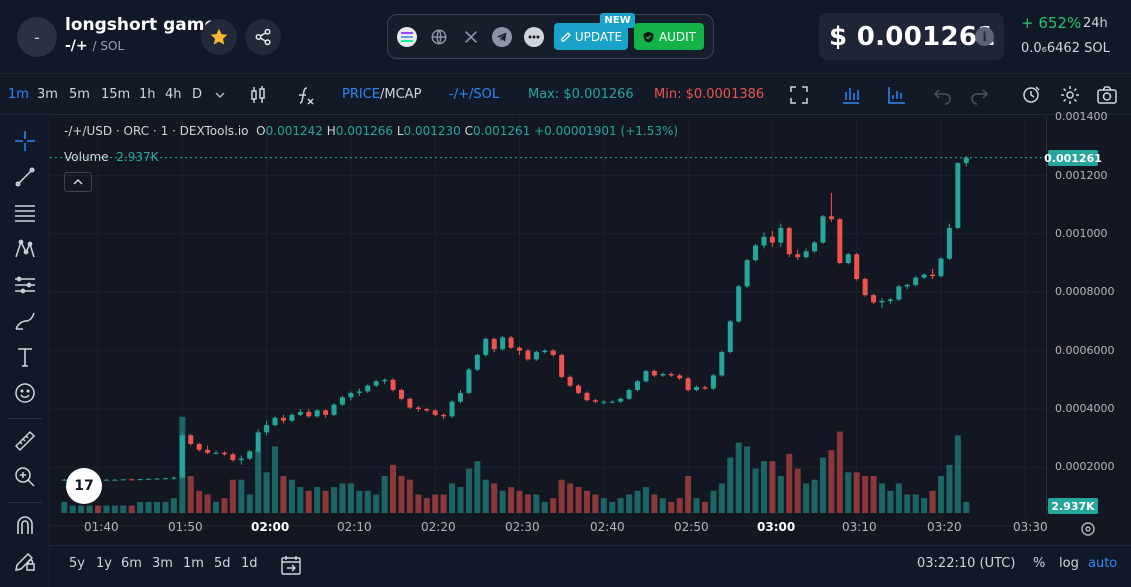 The width and height of the screenshot is (1131, 587). I want to click on token-pair: -/+ / SOL, so click(94, 46).